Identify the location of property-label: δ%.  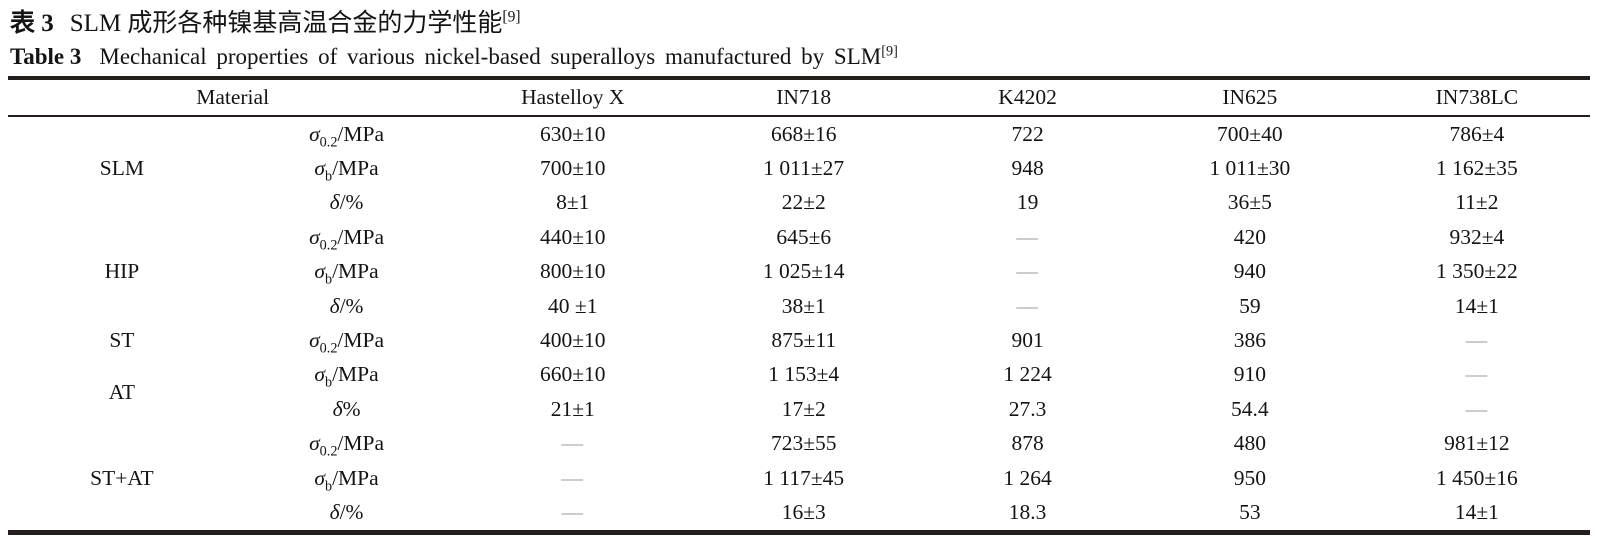
(346, 409).